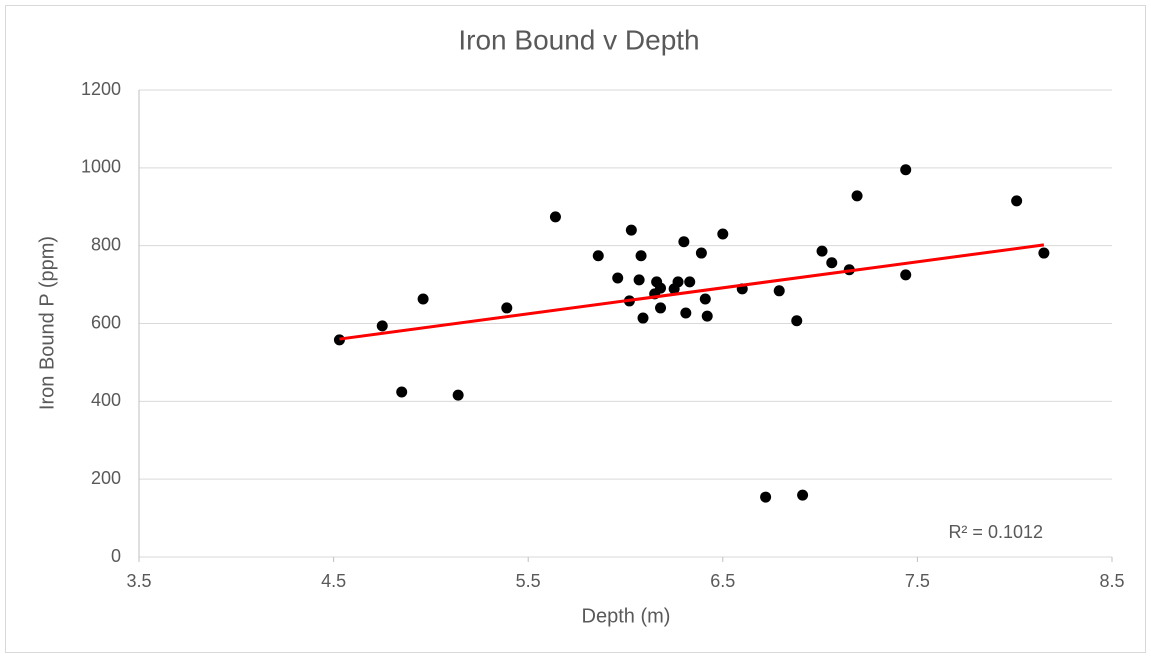 The height and width of the screenshot is (658, 1151). What do you see at coordinates (995, 532) in the screenshot?
I see `r-squared: R² = 0.1012` at bounding box center [995, 532].